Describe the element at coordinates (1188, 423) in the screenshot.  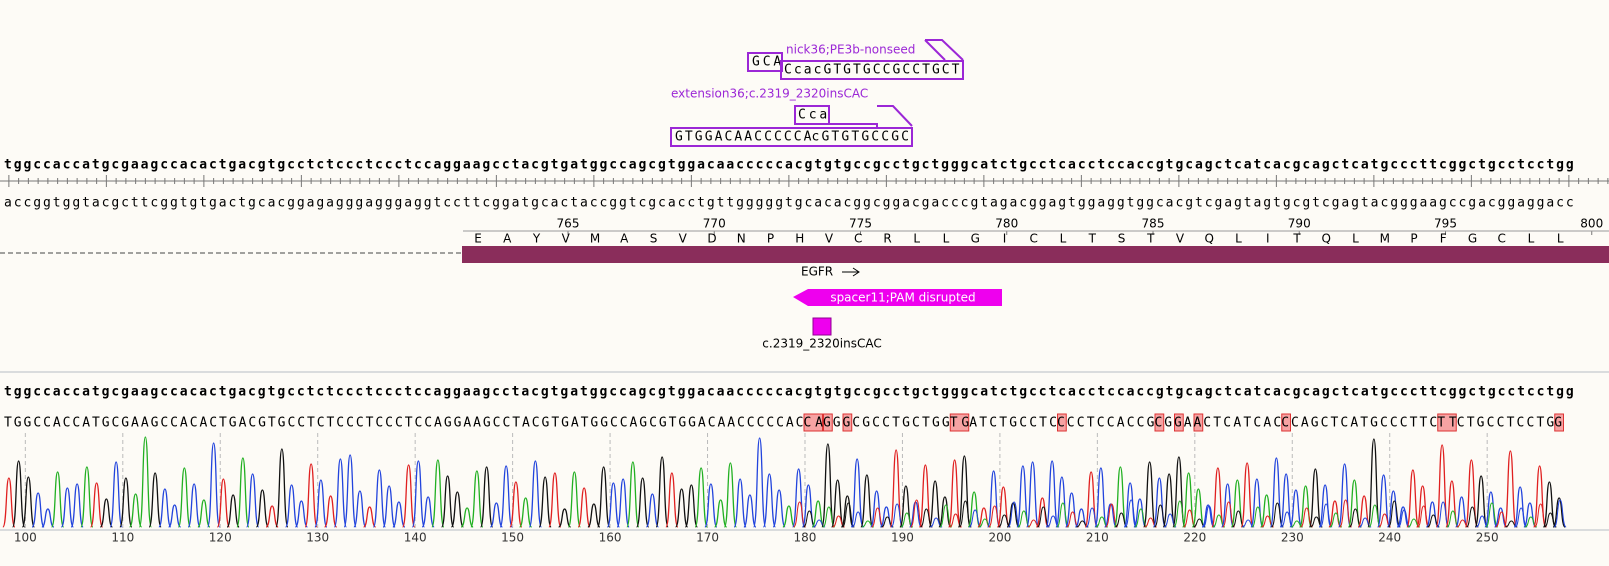
I see `called-bases: A` at that location.